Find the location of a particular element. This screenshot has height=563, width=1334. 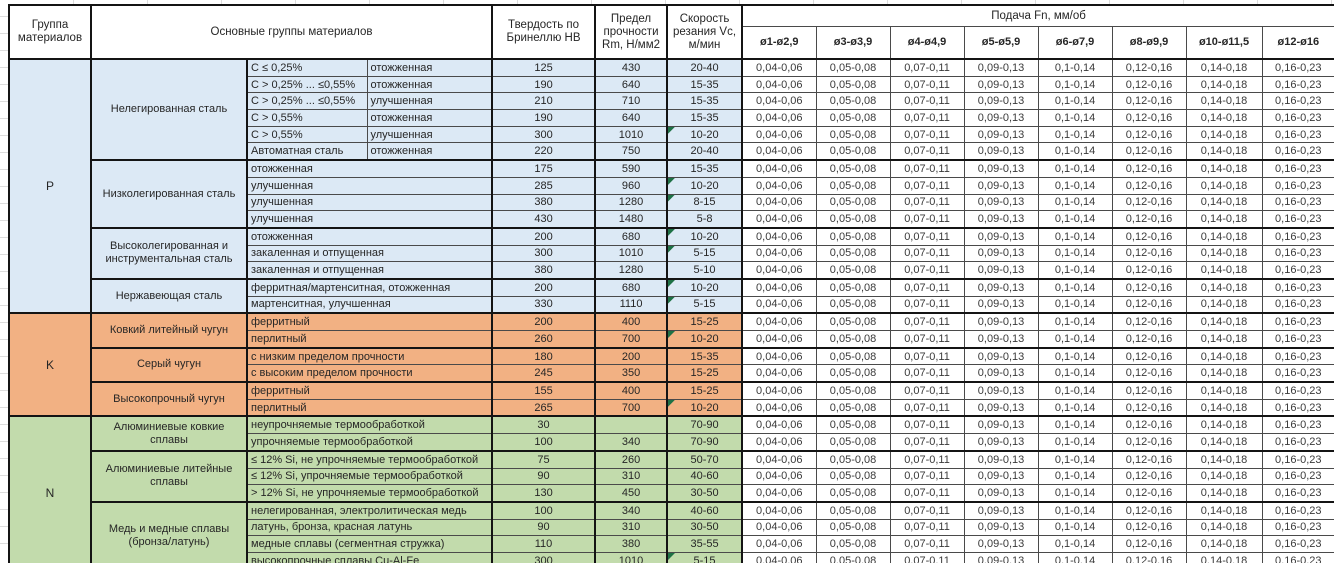

cutting-speed-cell: 20-40 is located at coordinates (704, 151).